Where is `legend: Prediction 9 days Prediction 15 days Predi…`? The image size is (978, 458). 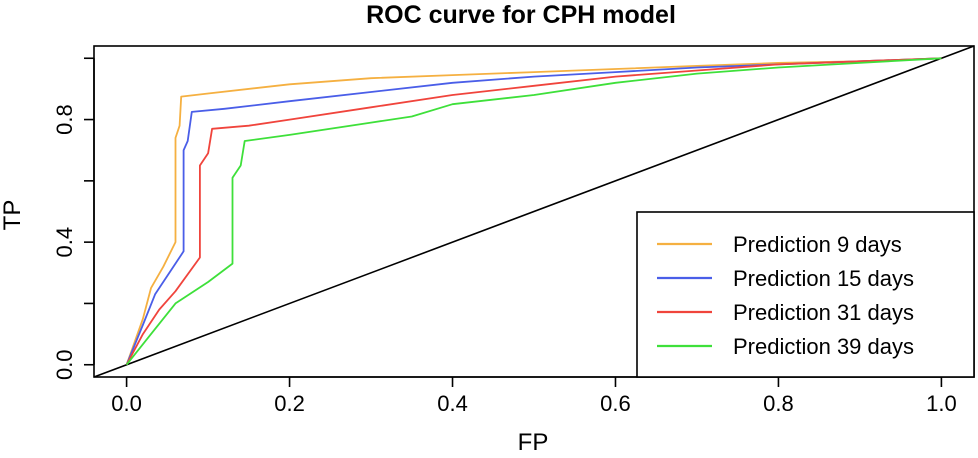 legend: Prediction 9 days Prediction 15 days Predi… is located at coordinates (805, 294).